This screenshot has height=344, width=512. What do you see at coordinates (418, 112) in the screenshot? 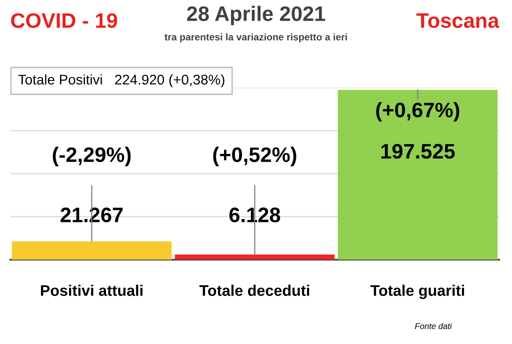
I see `annotation: (+0,67%)` at bounding box center [418, 112].